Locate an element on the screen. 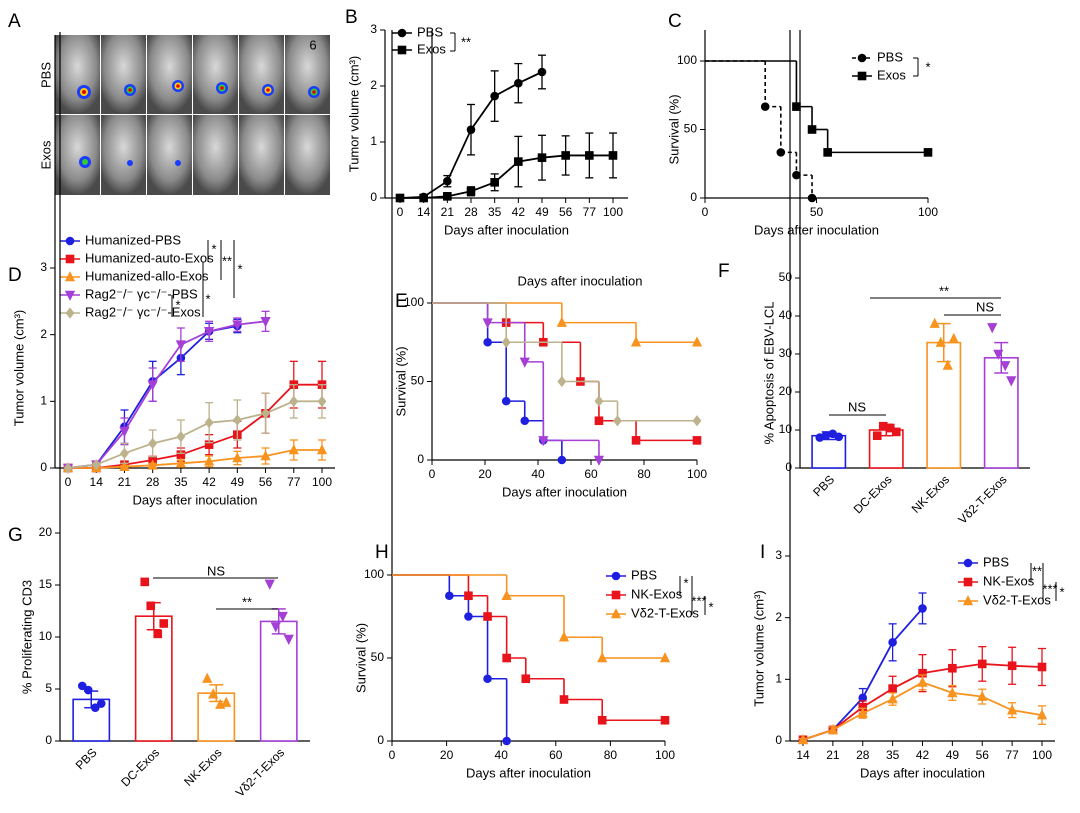 The height and width of the screenshot is (813, 1080). signal-spots is located at coordinates (198, 124).